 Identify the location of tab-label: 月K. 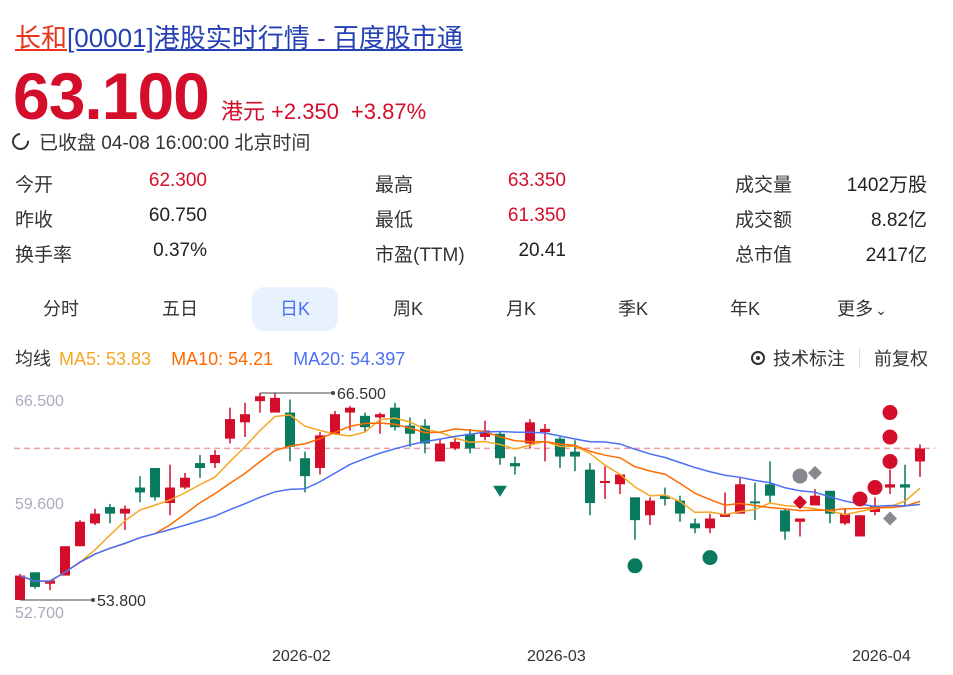
(520, 309).